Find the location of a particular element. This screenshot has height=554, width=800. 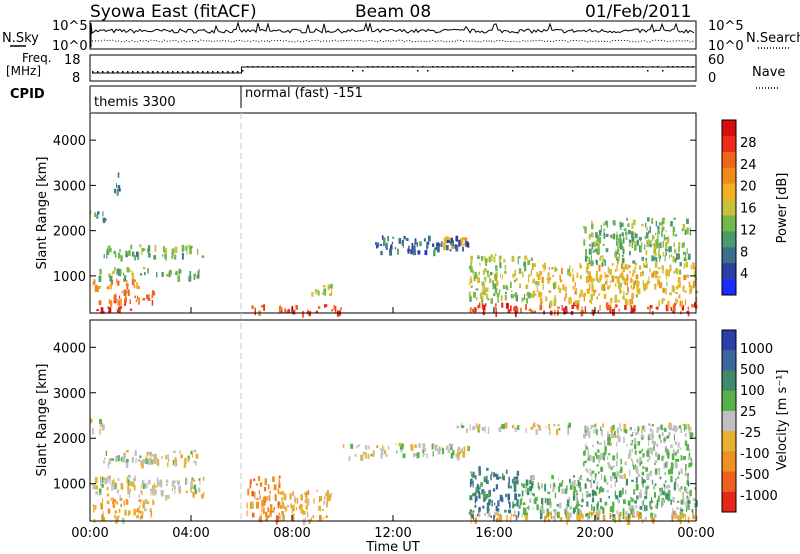

search-count-trace is located at coordinates (393, 41).